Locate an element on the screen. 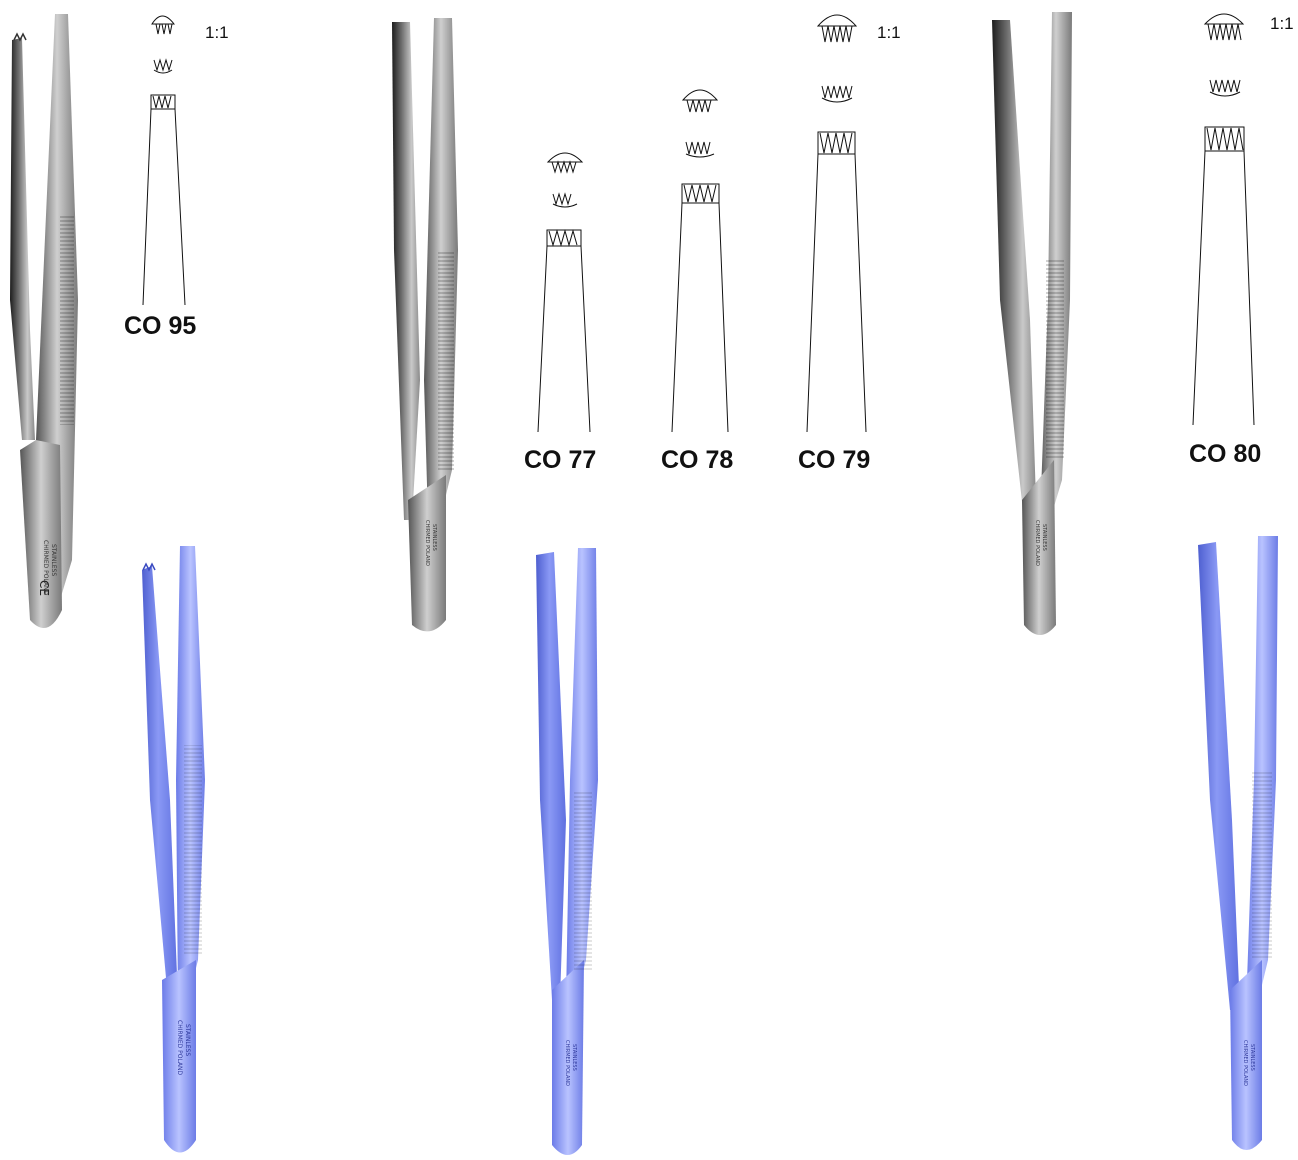 The width and height of the screenshot is (1298, 1160). forceps-steel-2: CHIRMED POLAND STAINLESS is located at coordinates (425, 325).